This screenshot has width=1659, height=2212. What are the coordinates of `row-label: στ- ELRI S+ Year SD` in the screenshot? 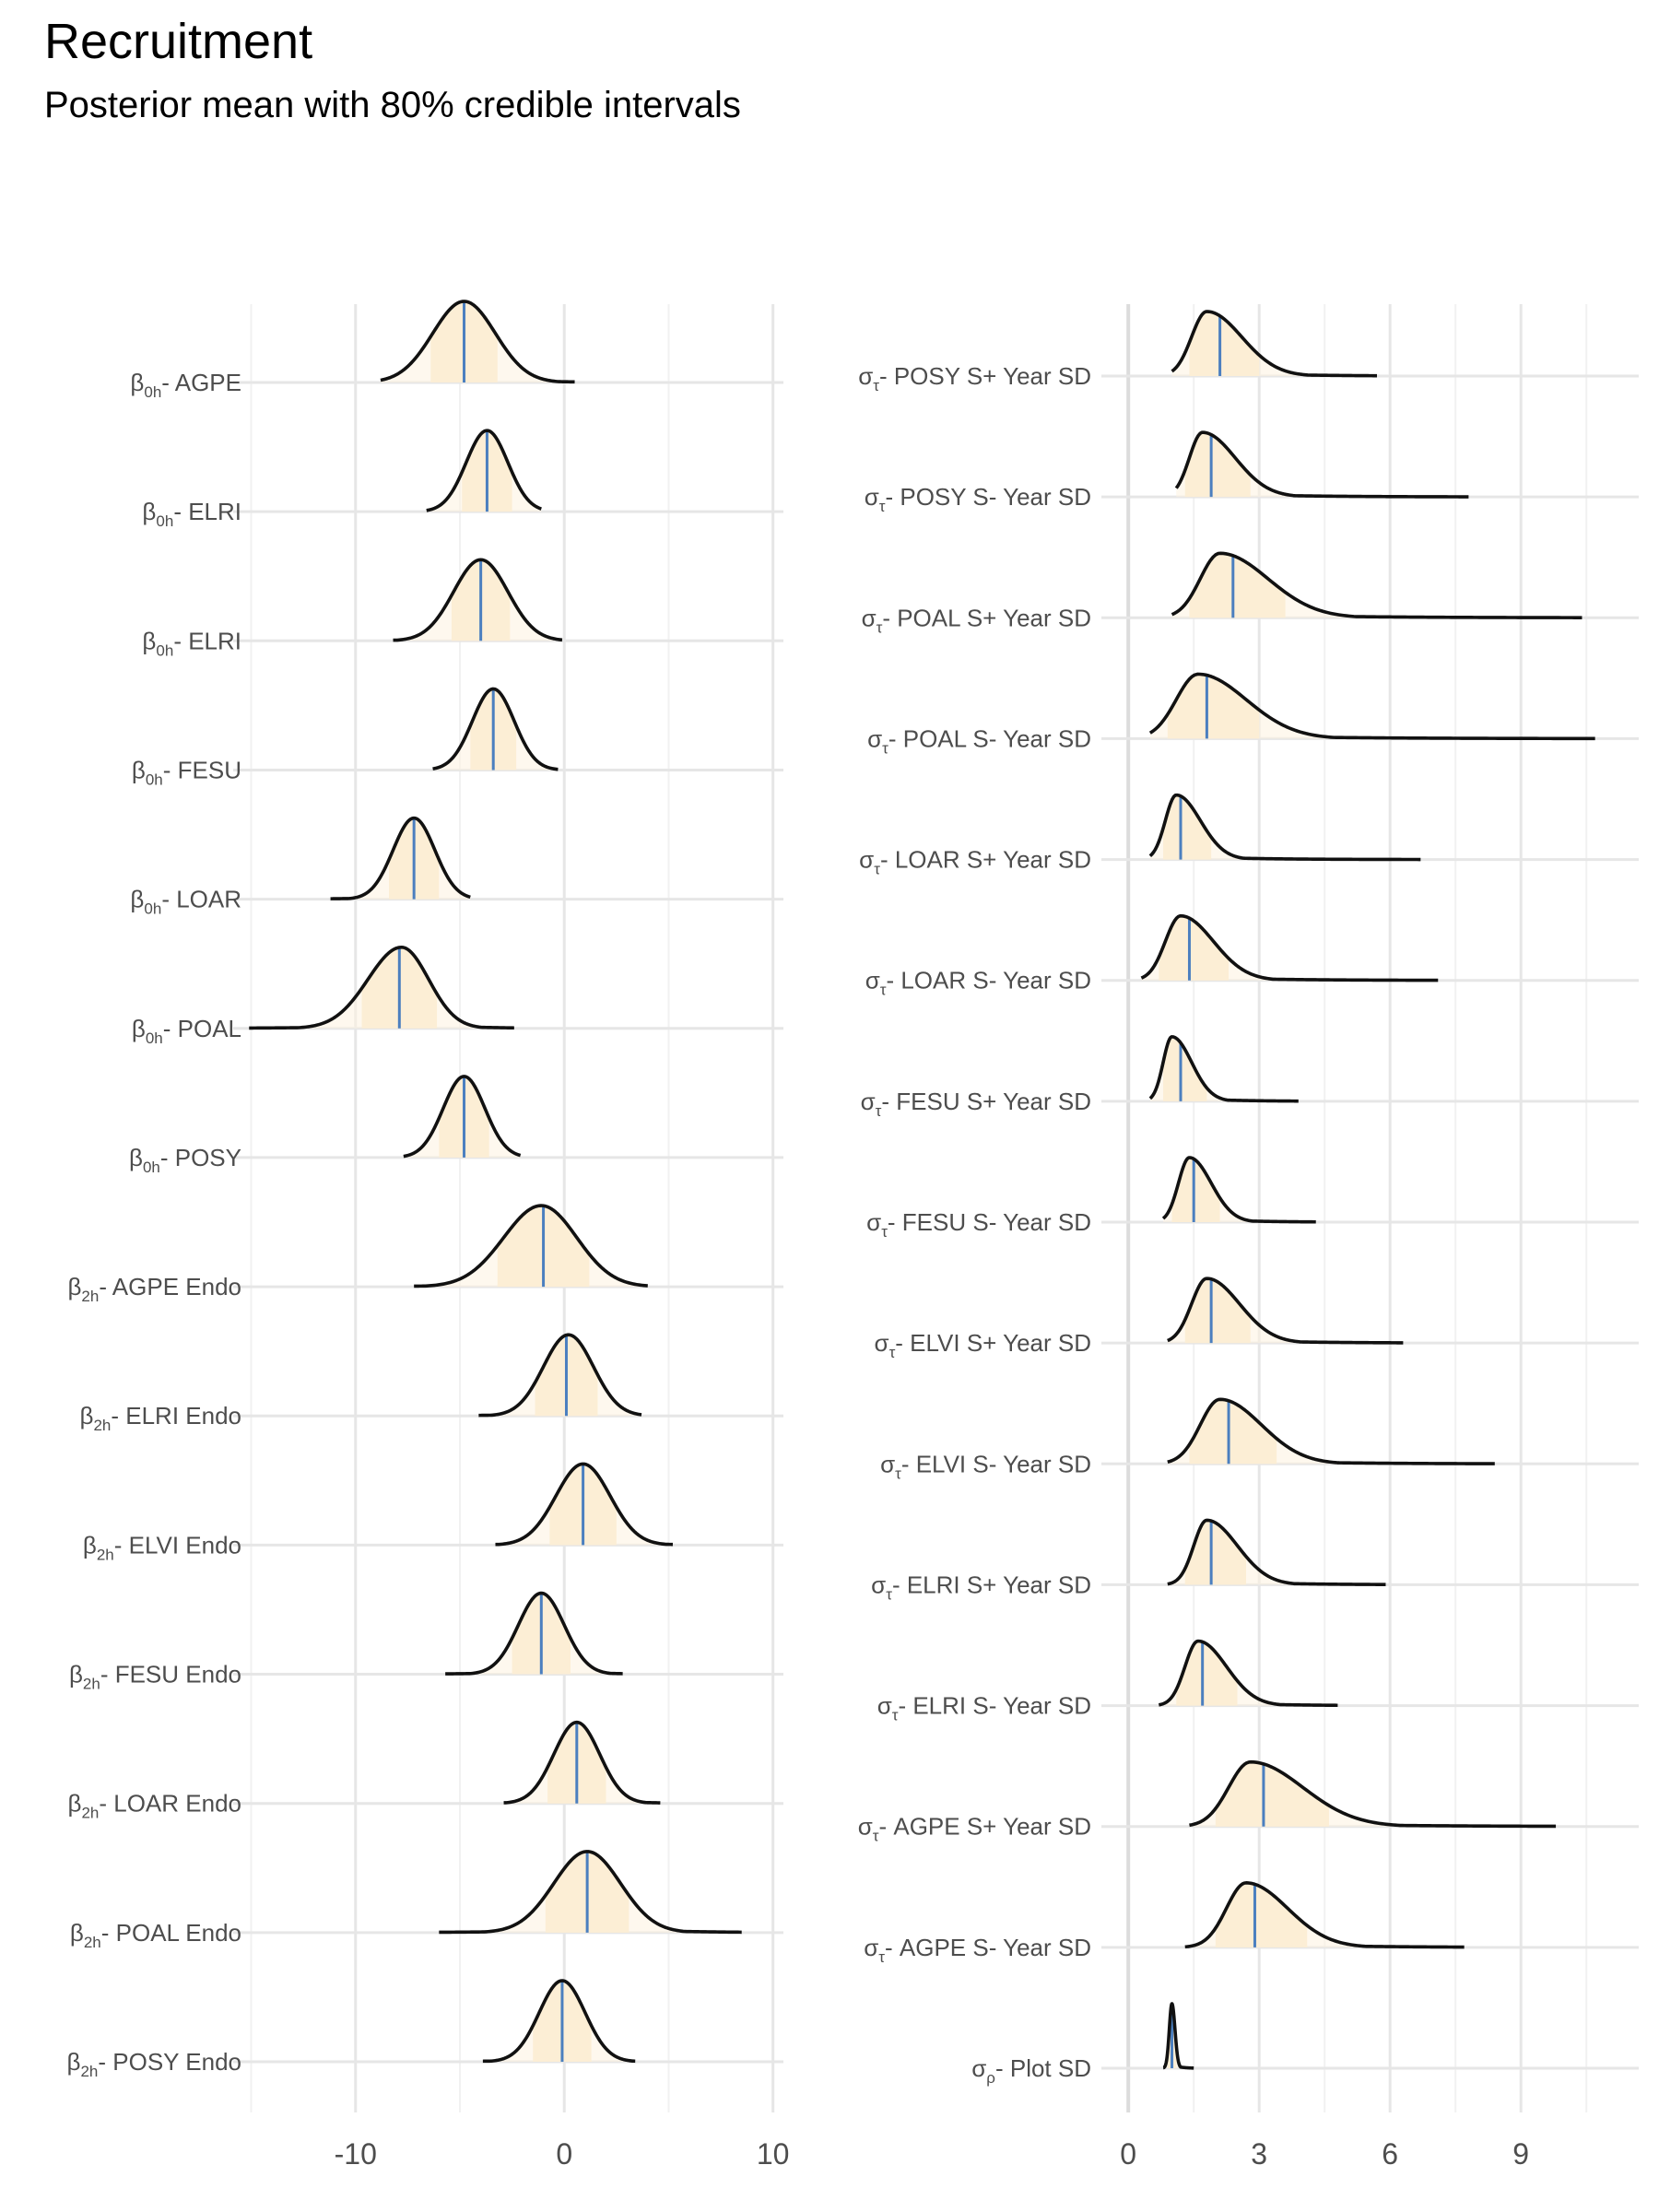 It's located at (981, 1587).